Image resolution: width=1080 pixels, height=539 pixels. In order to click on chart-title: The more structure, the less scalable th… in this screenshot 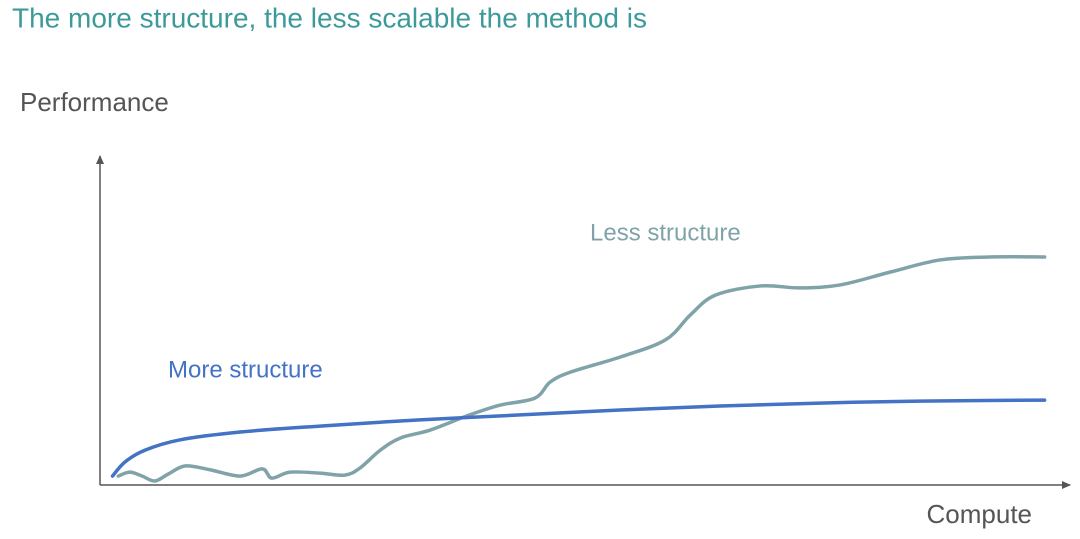, I will do `click(329, 17)`.